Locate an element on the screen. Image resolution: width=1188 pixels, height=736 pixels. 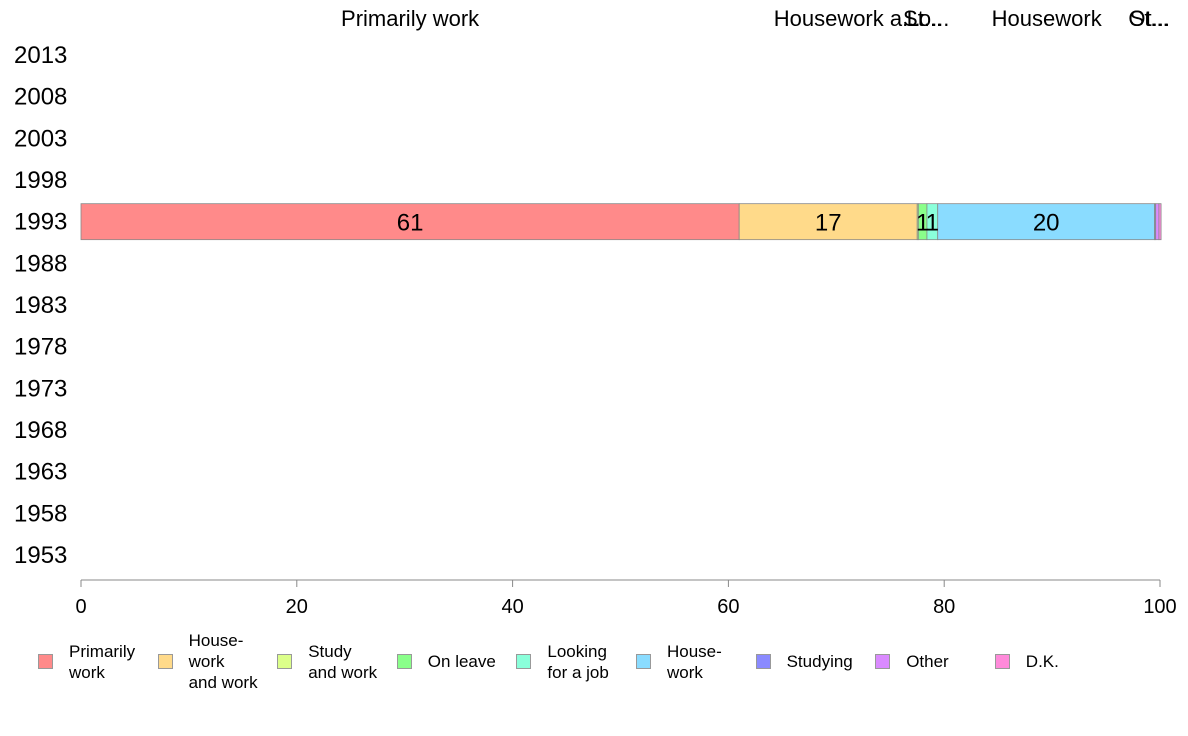
legend-label: On leave is located at coordinates (461, 661).